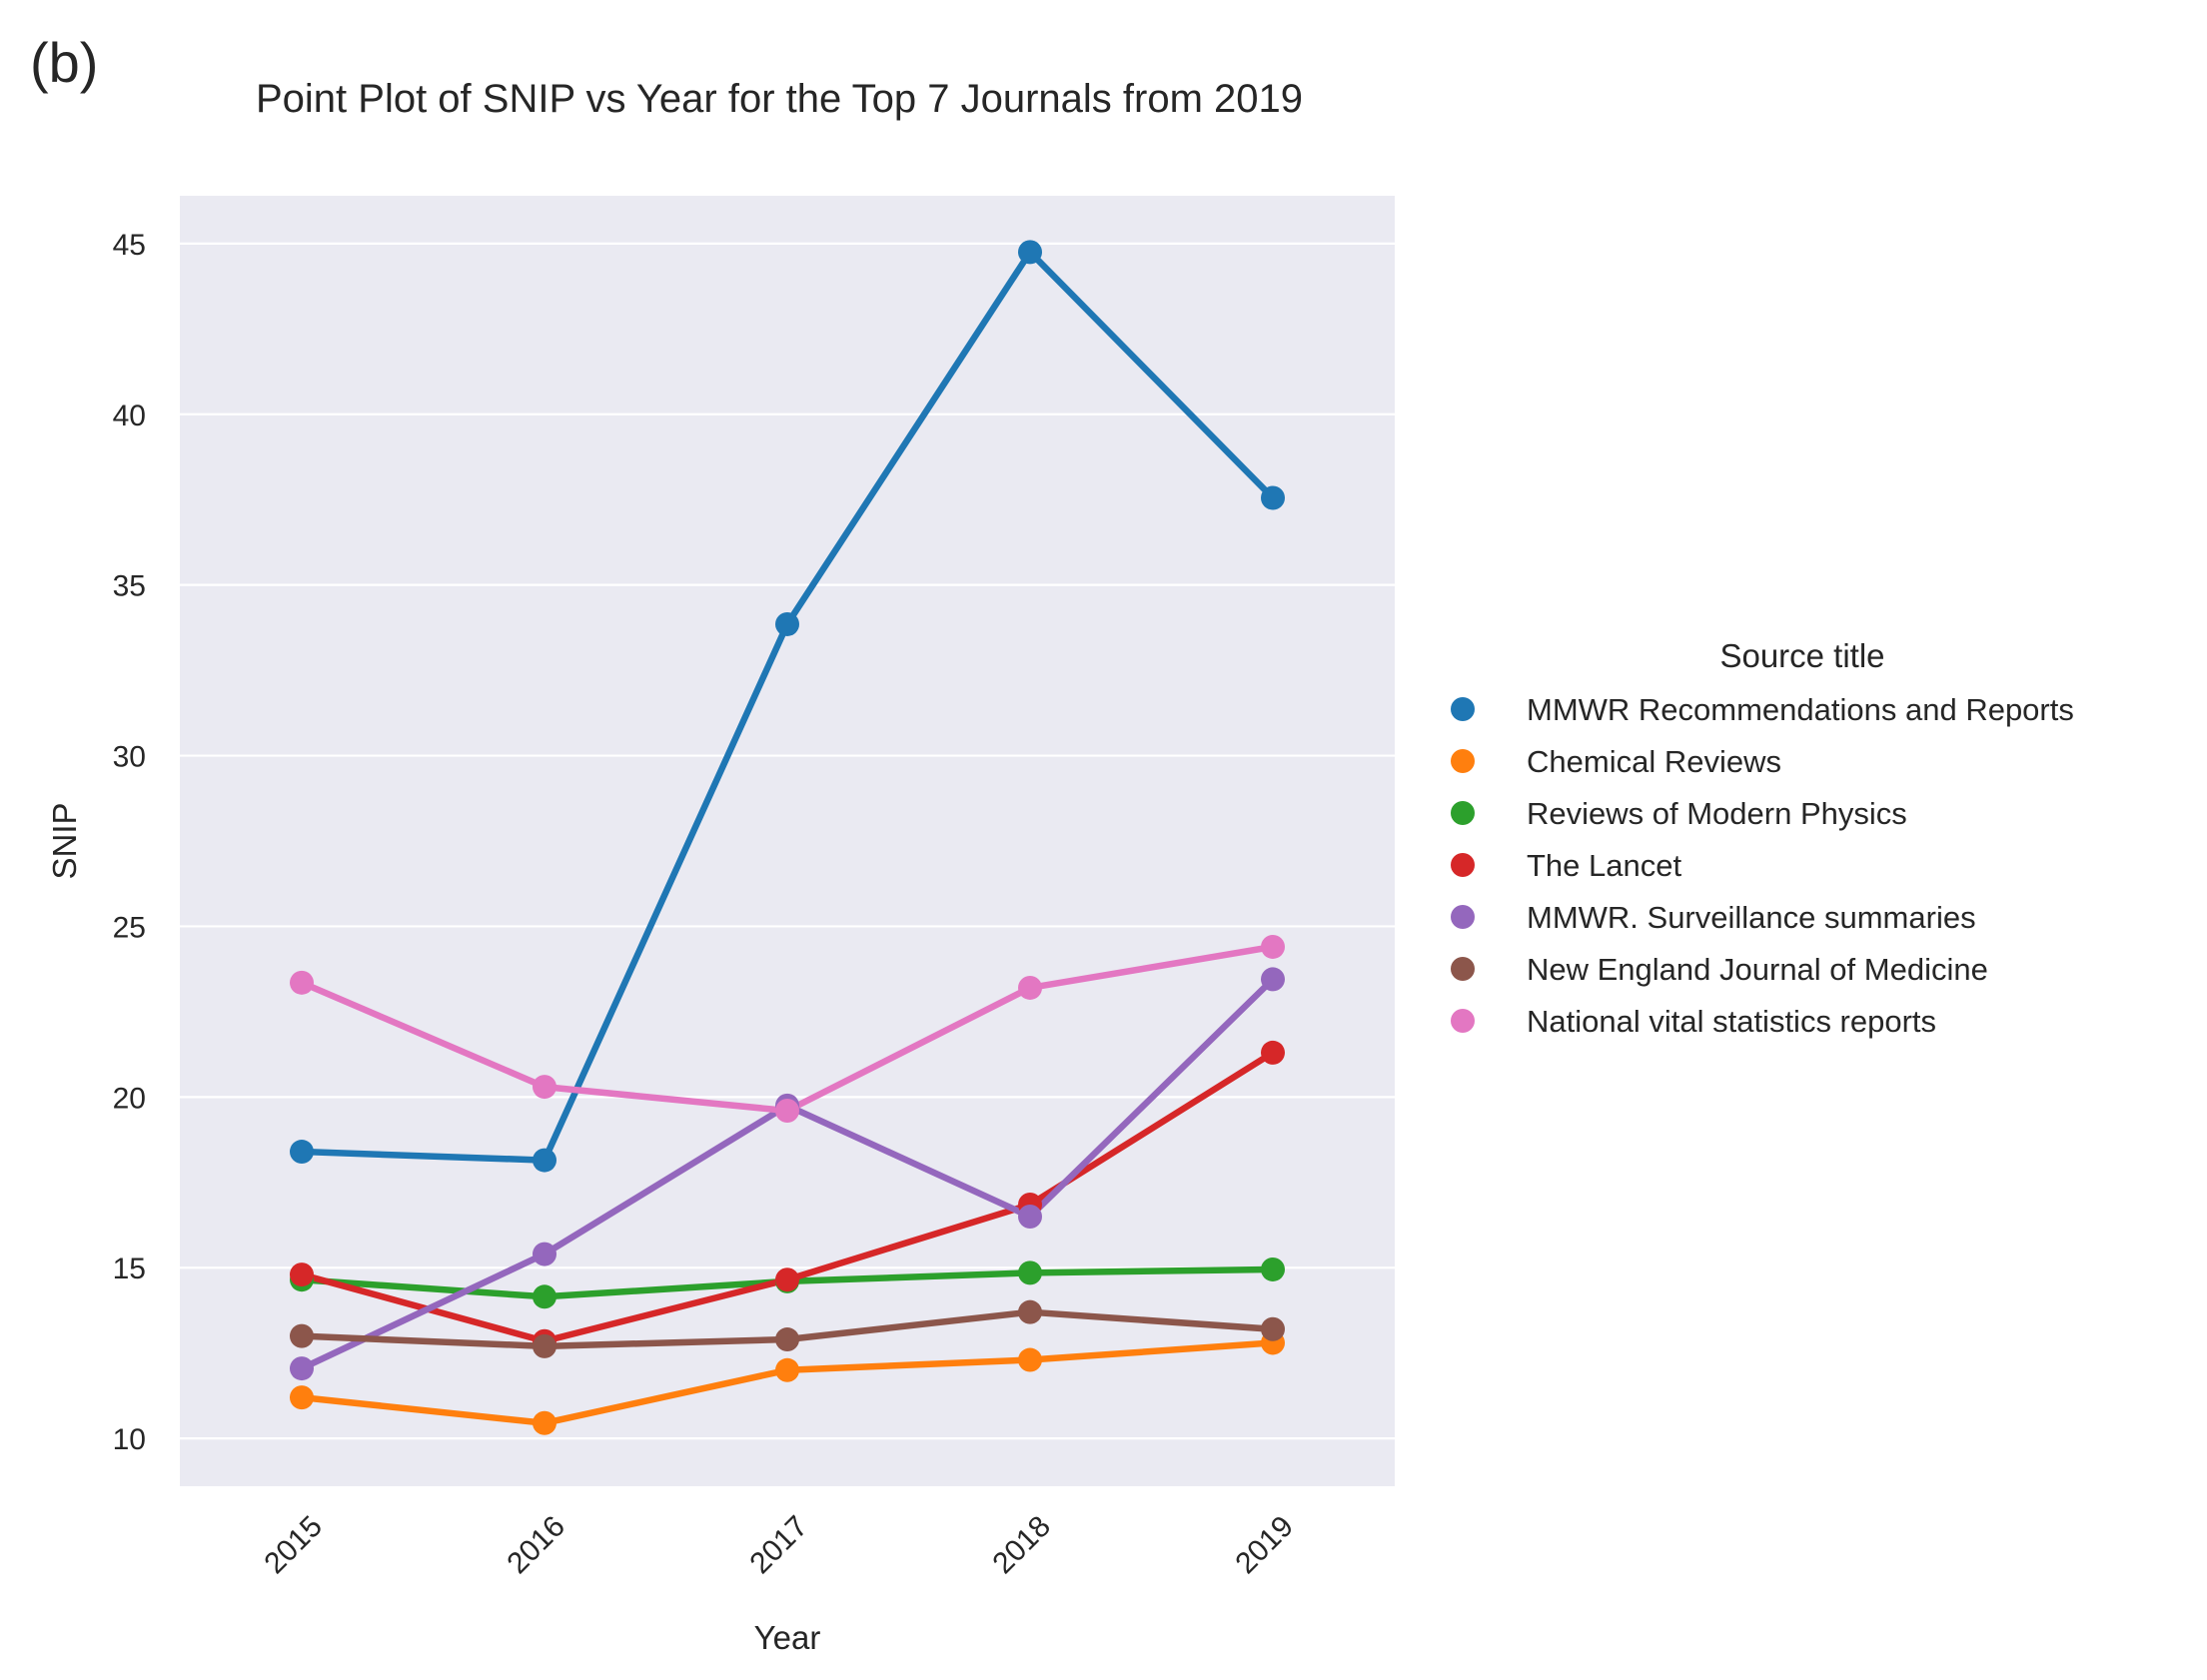 This screenshot has width=2207, height=1680. I want to click on x-axis-label: Year, so click(787, 1637).